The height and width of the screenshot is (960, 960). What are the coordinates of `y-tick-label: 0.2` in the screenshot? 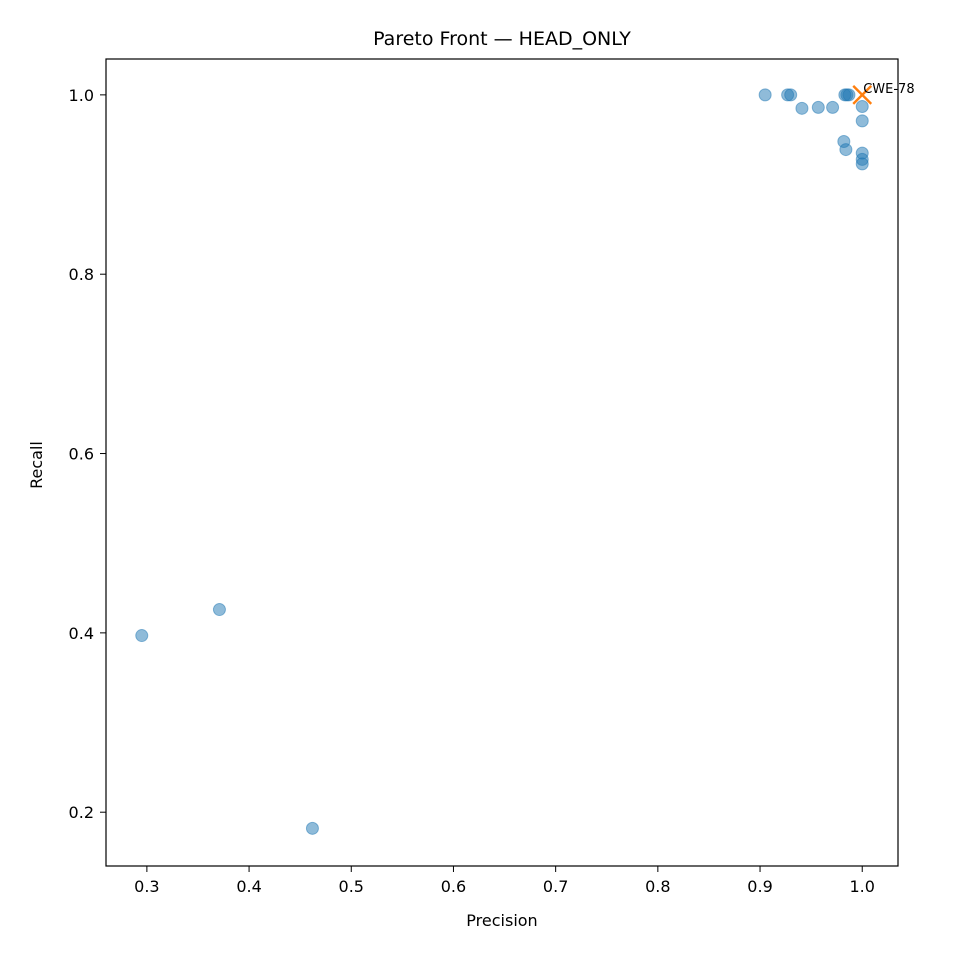 It's located at (81, 812).